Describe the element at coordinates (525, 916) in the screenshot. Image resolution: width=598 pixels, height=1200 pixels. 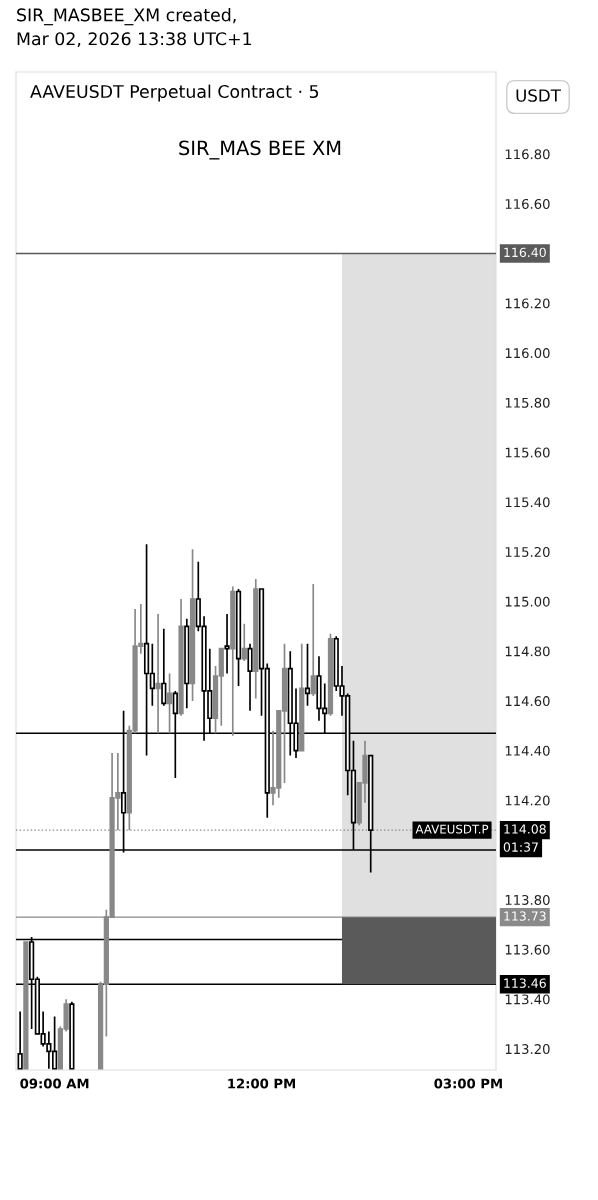
I see `ref-line-label: 113.73` at that location.